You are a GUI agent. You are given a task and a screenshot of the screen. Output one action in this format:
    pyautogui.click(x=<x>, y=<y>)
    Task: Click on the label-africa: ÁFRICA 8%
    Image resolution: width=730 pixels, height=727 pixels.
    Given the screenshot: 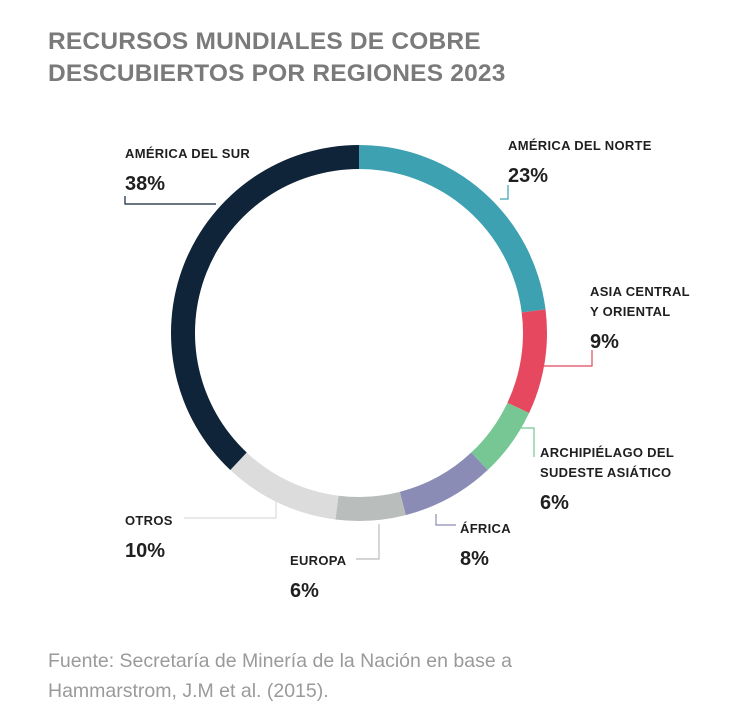 What is the action you would take?
    pyautogui.click(x=485, y=545)
    